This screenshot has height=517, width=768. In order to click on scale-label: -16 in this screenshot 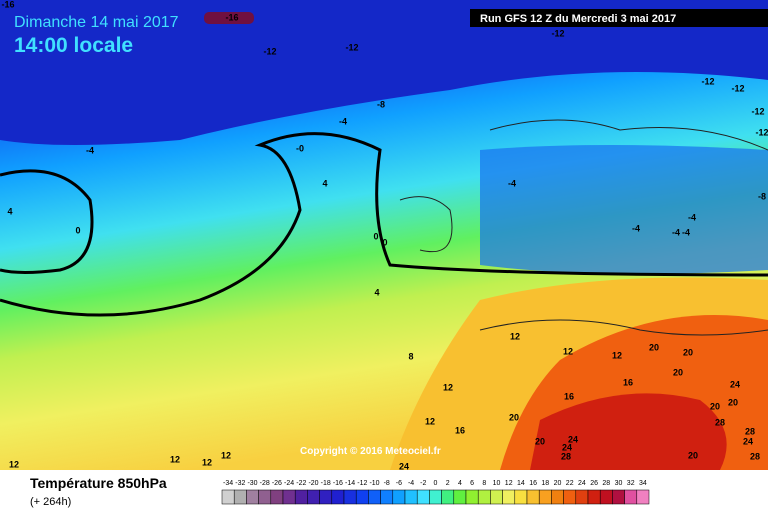, I will do `click(338, 483)`.